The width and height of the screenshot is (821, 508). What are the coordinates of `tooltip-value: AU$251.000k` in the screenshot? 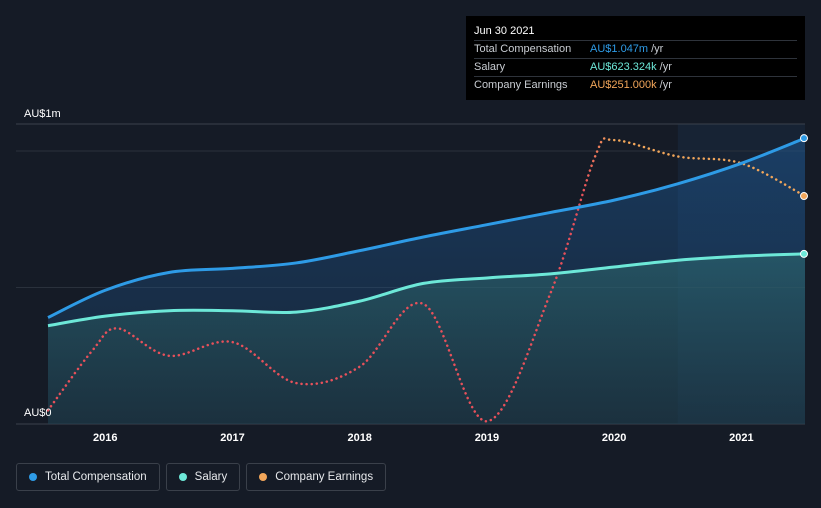 It's located at (623, 85).